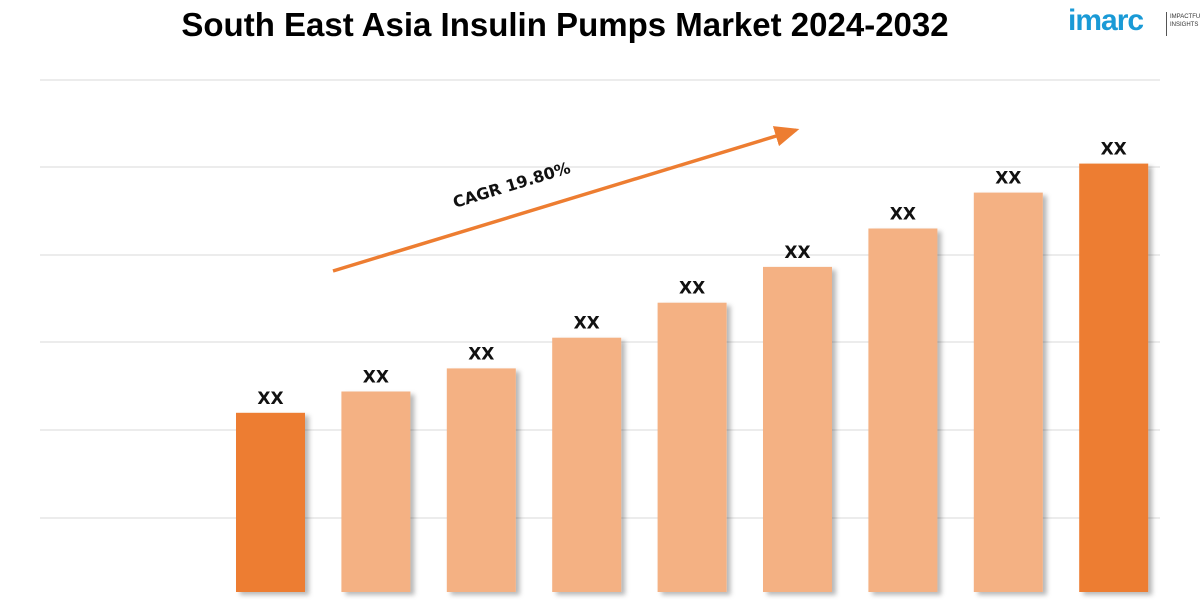  What do you see at coordinates (1184, 25) in the screenshot?
I see `logo-tagline-line-2: INSIGHTS` at bounding box center [1184, 25].